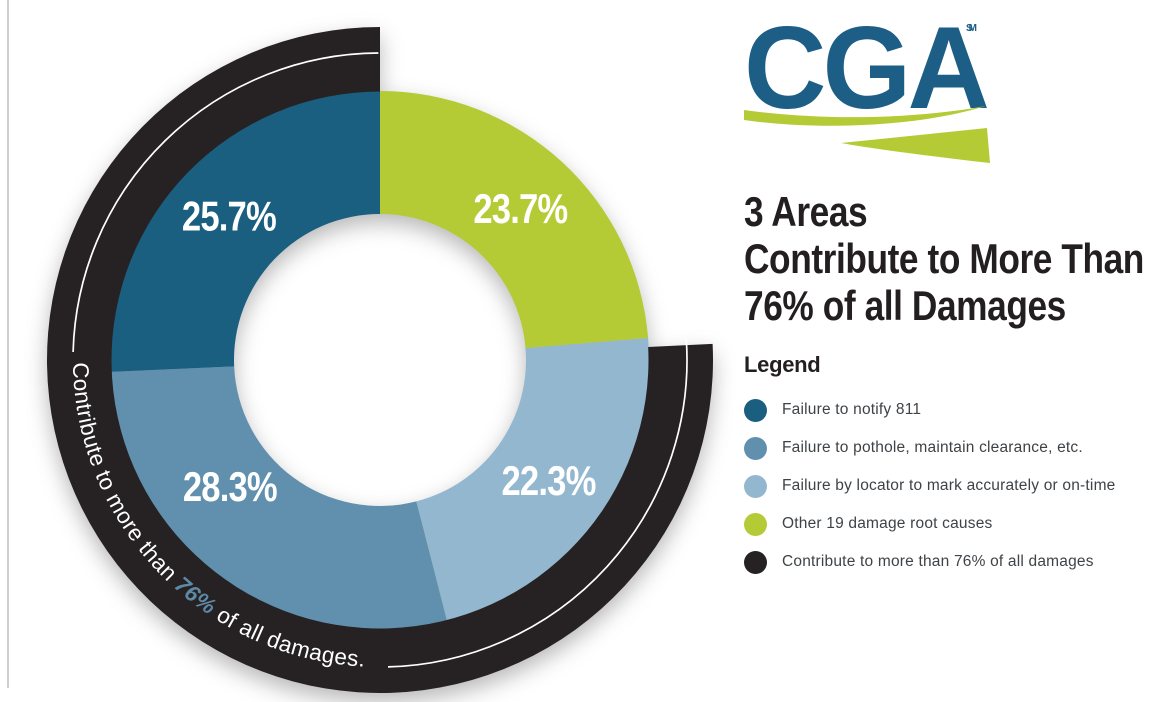  I want to click on legend-heading: Legend, so click(782, 364).